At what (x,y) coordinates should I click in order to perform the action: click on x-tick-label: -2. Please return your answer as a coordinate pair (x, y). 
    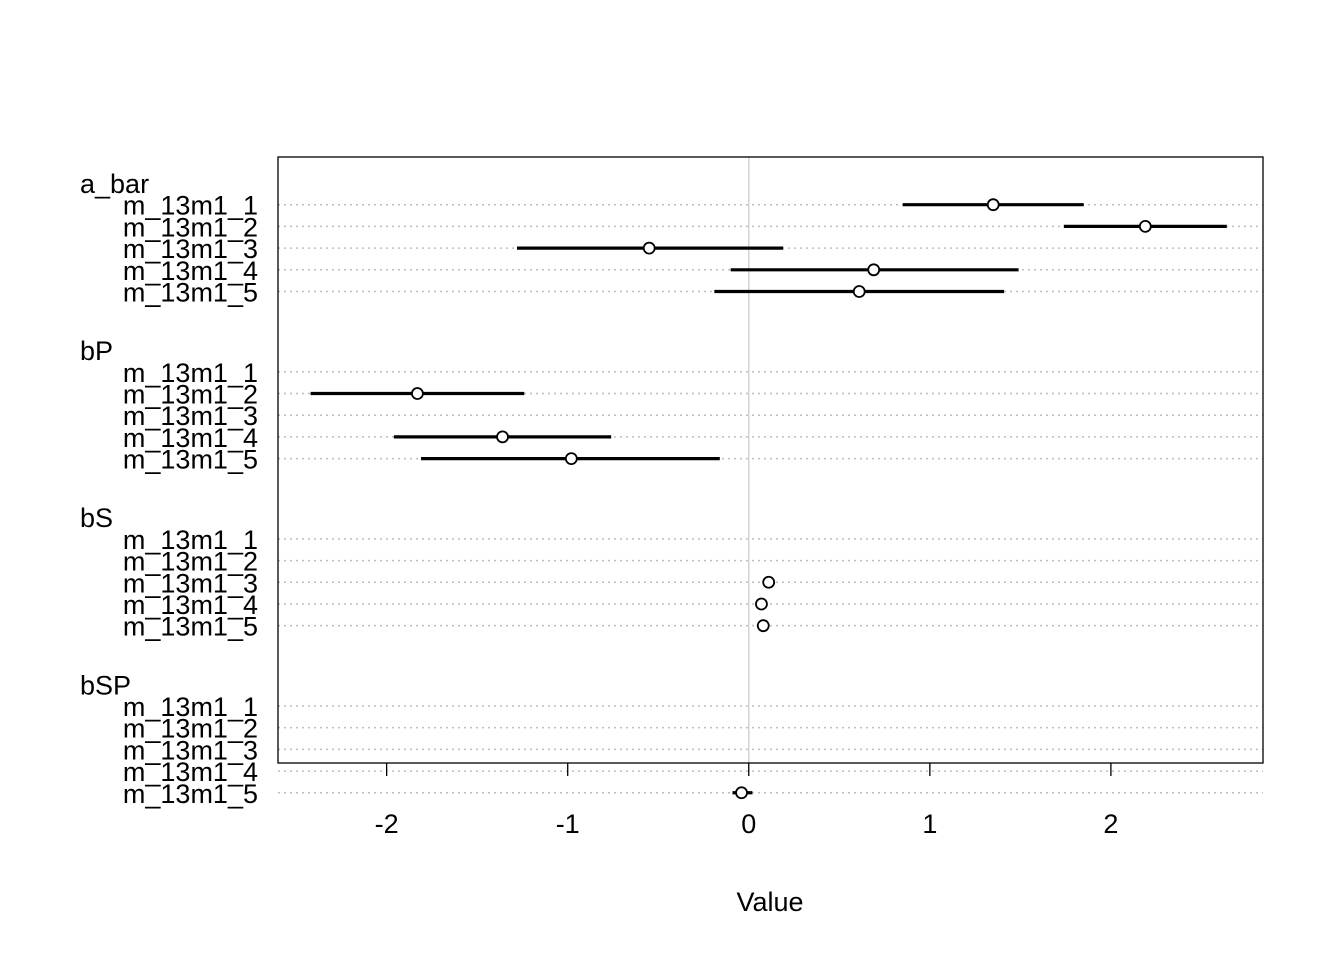
    Looking at the image, I should click on (387, 824).